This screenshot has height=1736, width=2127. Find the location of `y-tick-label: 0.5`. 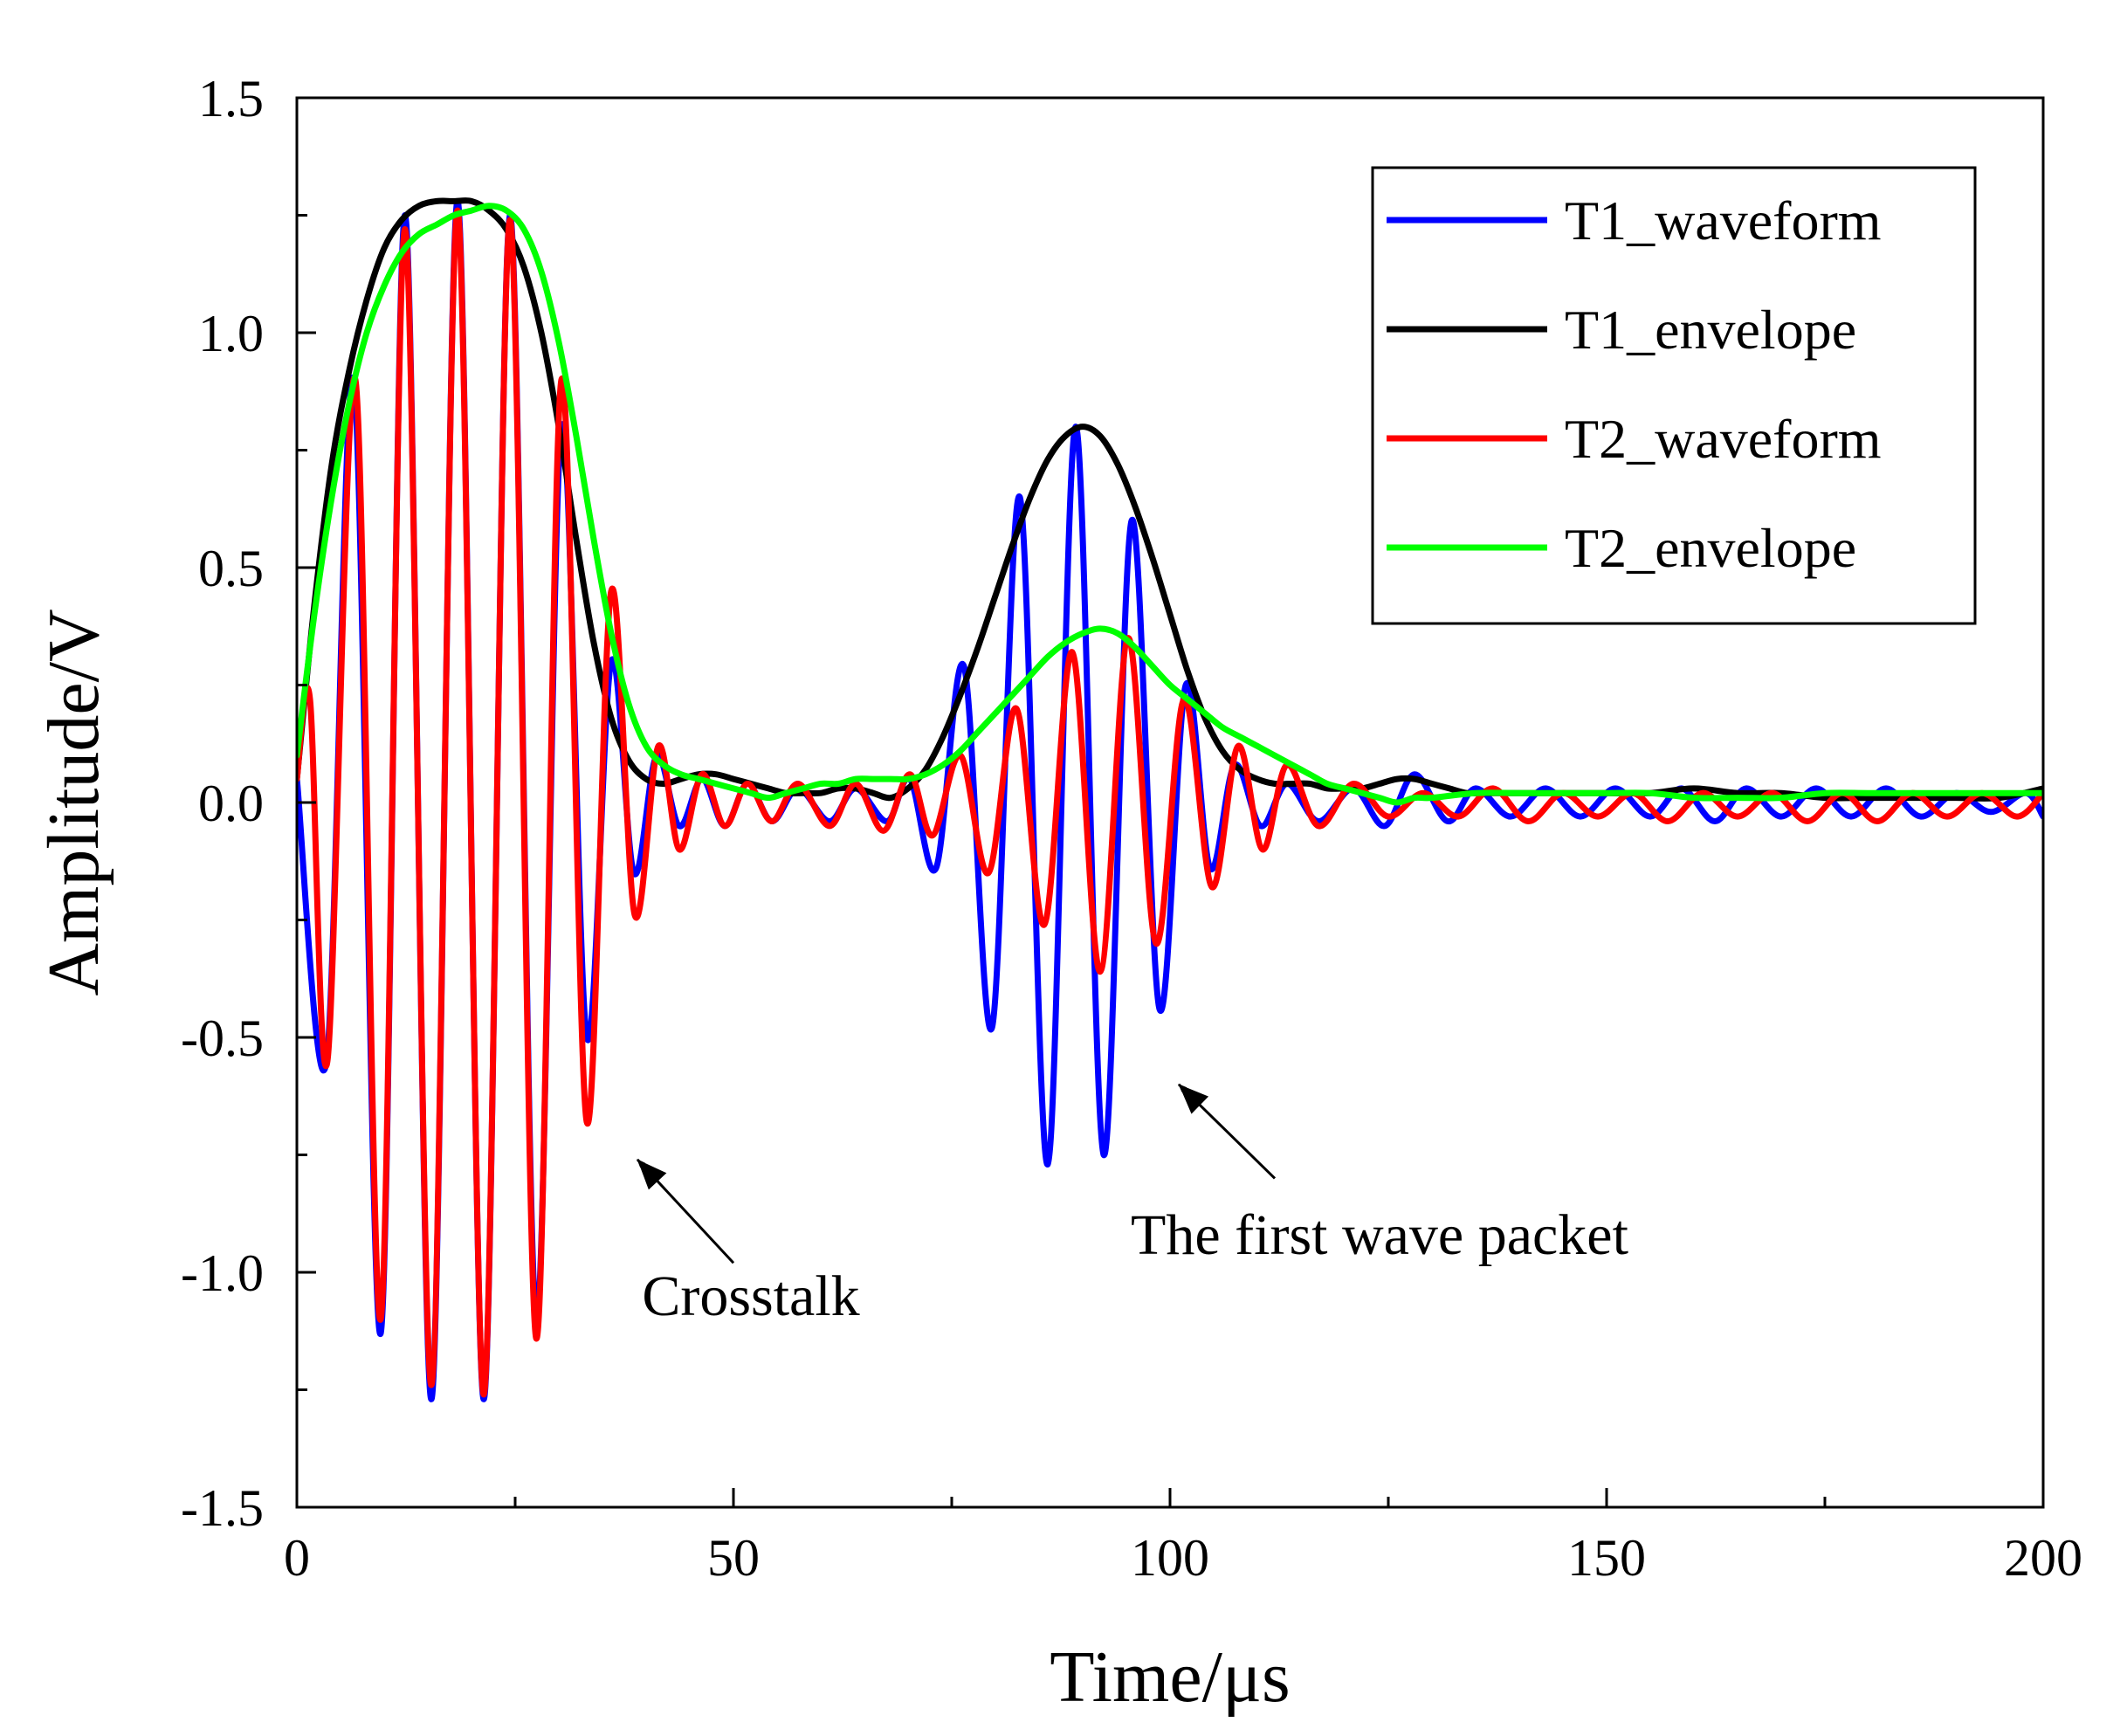

y-tick-label: 0.5 is located at coordinates (231, 568).